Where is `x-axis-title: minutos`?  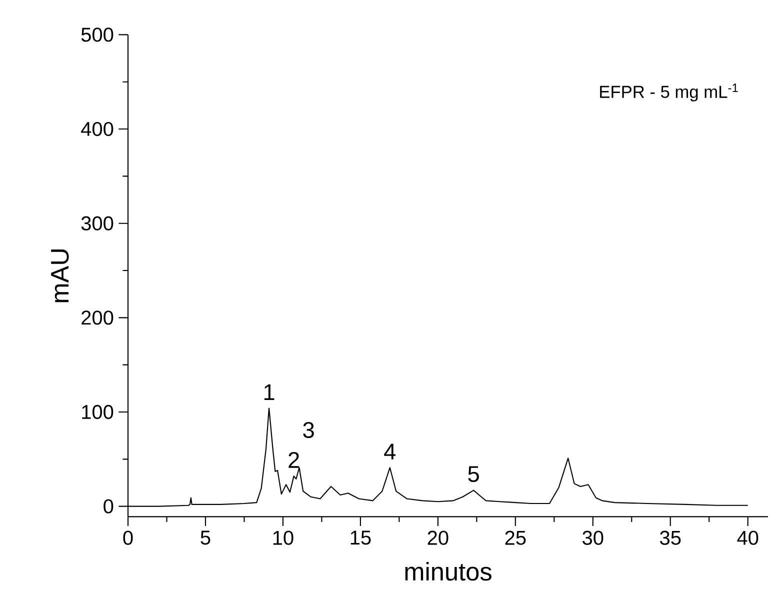 x-axis-title: minutos is located at coordinates (448, 571).